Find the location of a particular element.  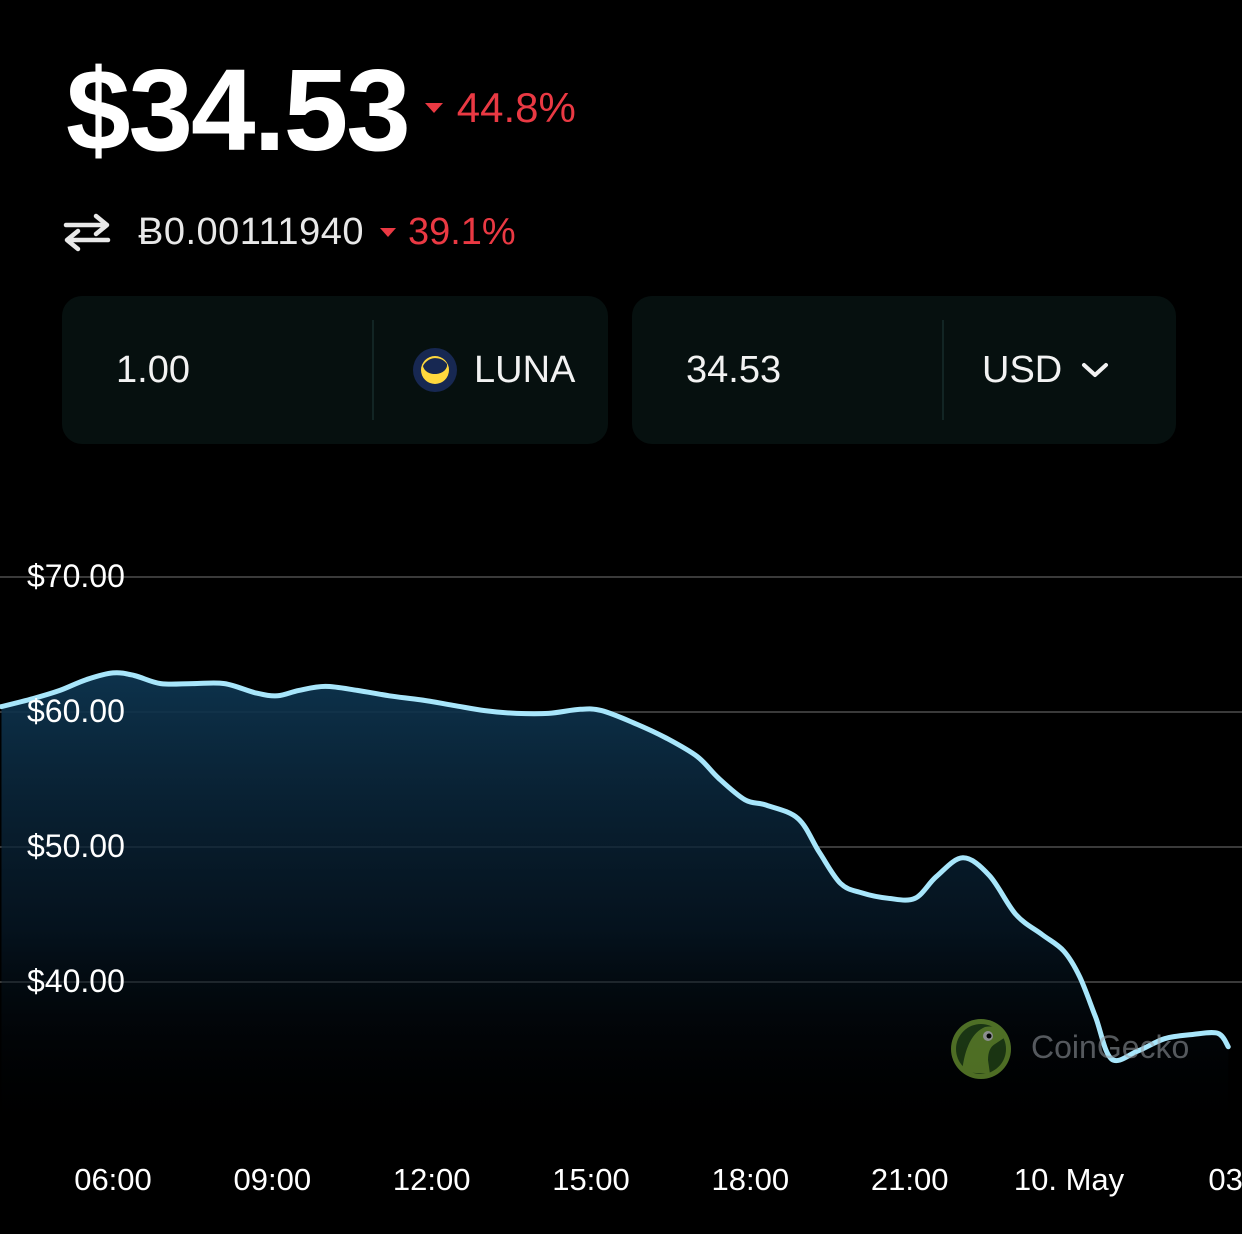

converter-to: 34.53 USD is located at coordinates (904, 370).